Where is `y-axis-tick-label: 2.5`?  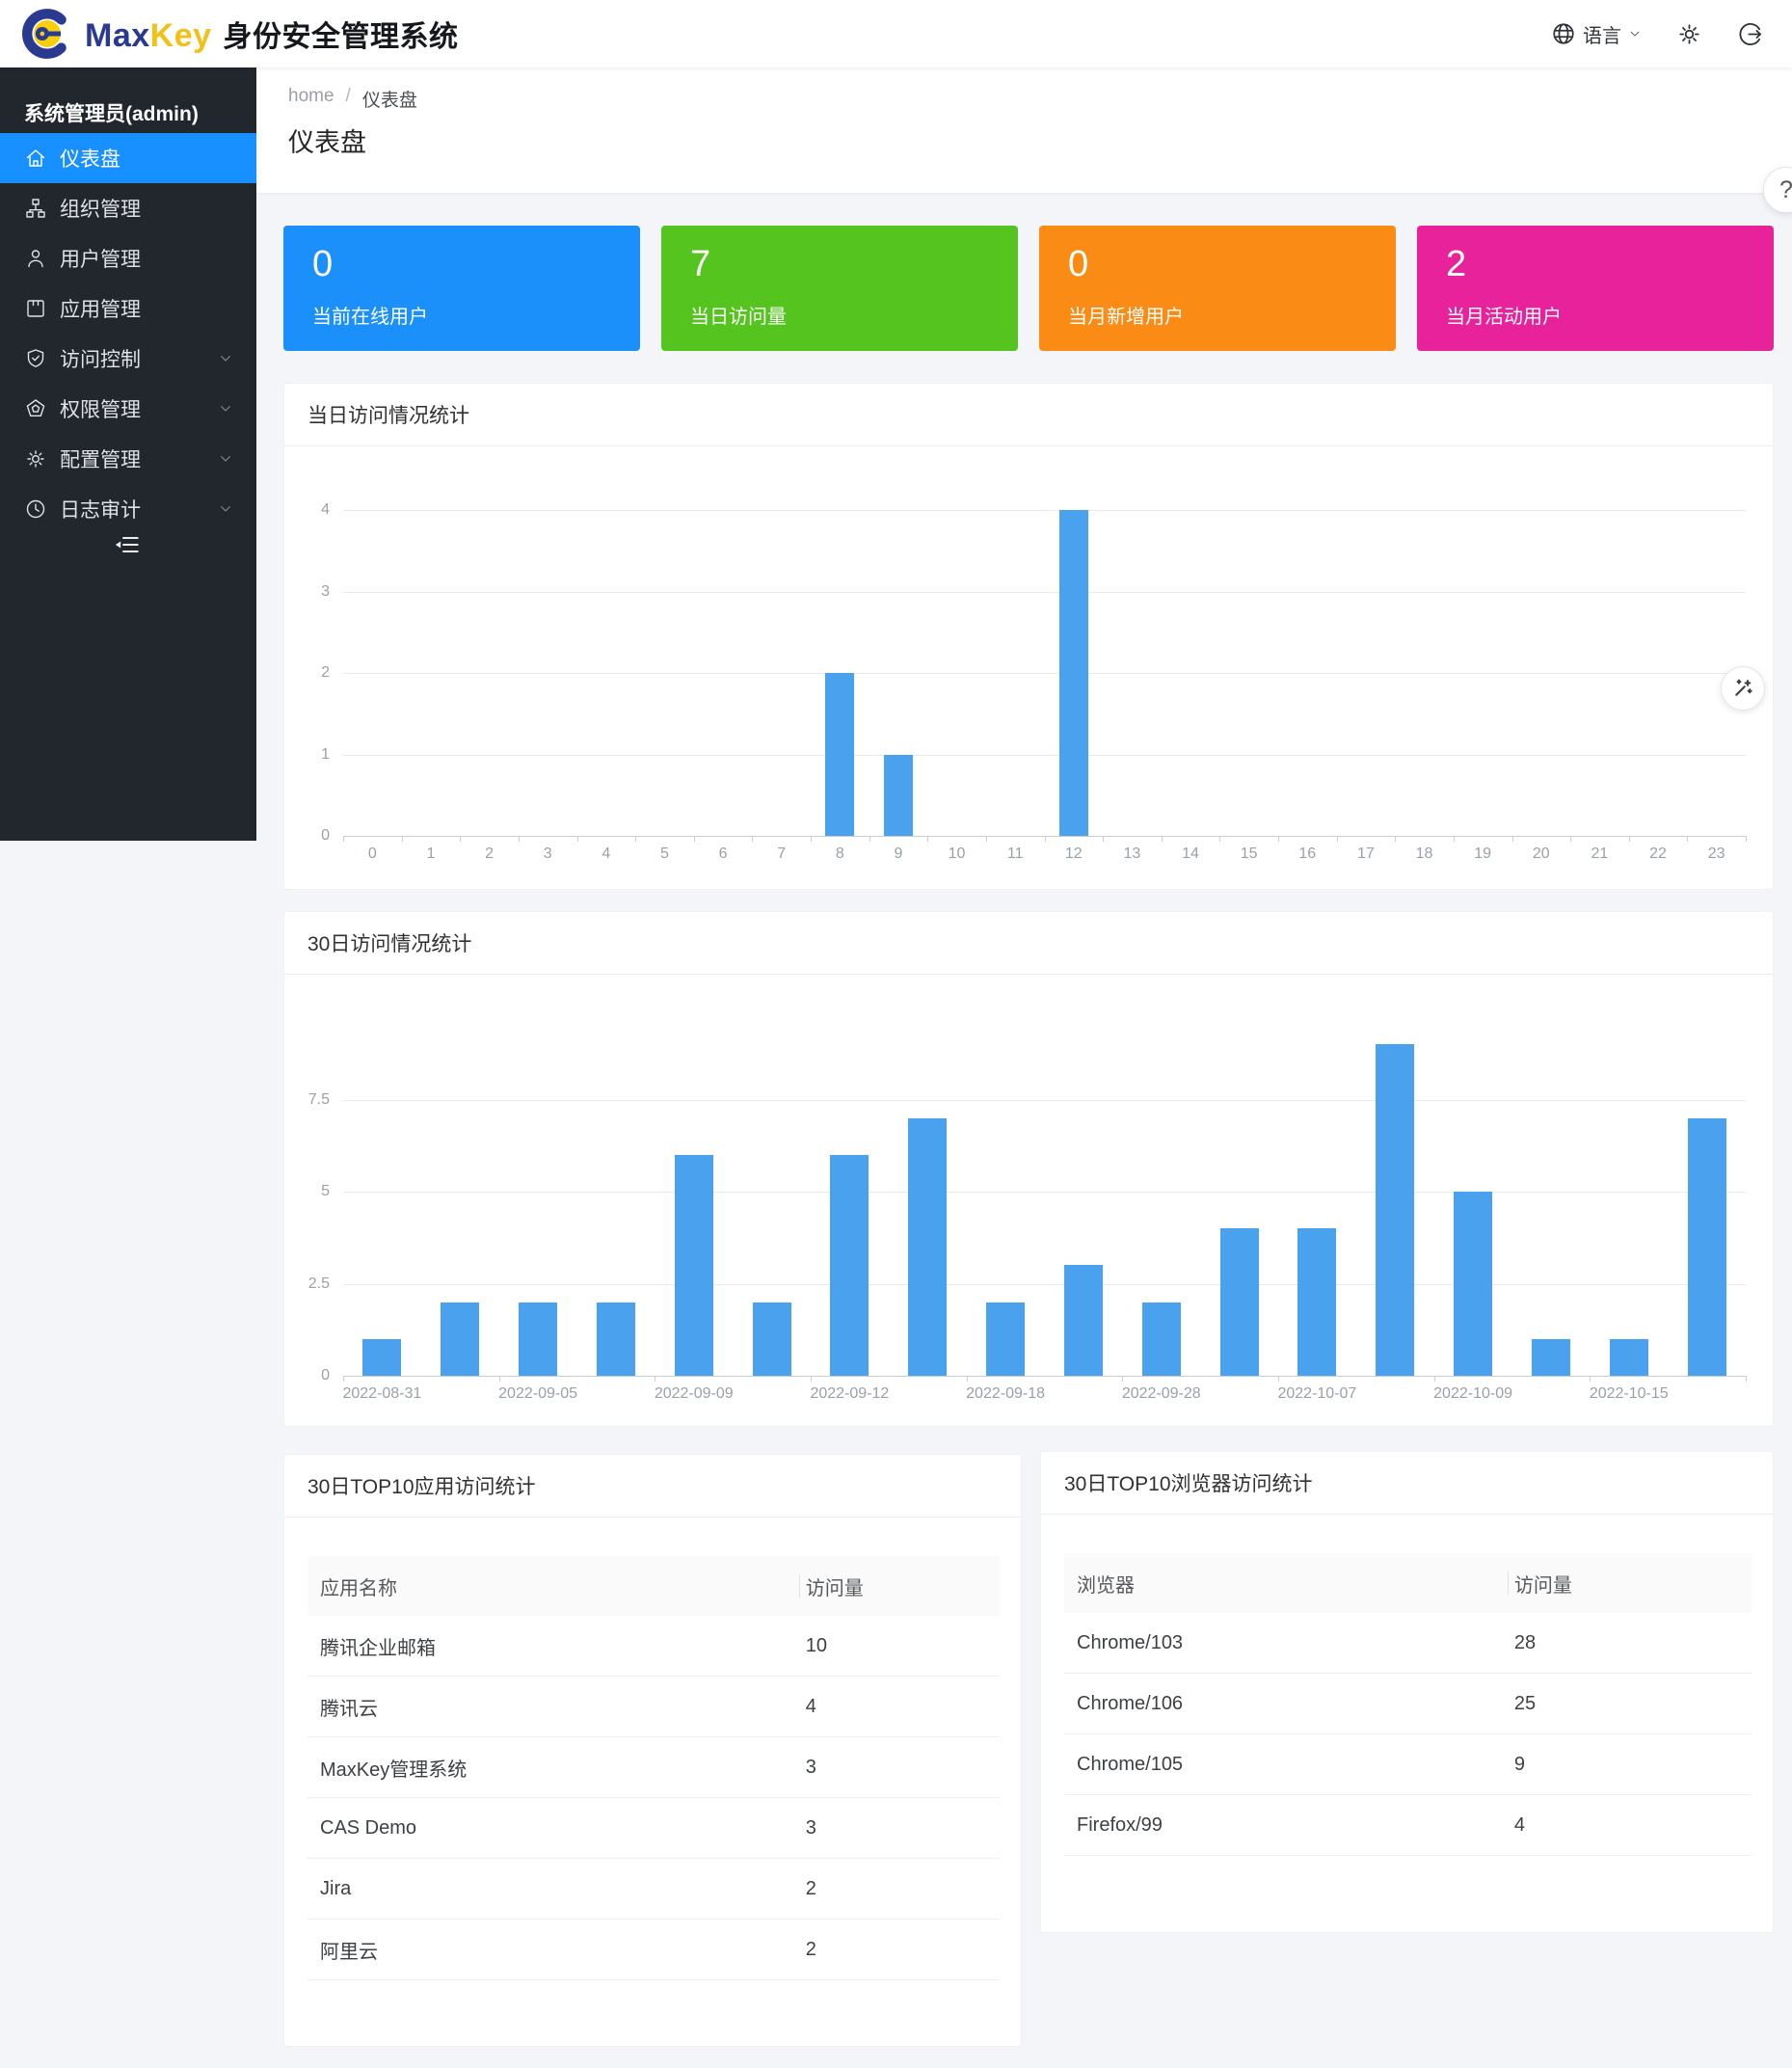
y-axis-tick-label: 2.5 is located at coordinates (319, 1283).